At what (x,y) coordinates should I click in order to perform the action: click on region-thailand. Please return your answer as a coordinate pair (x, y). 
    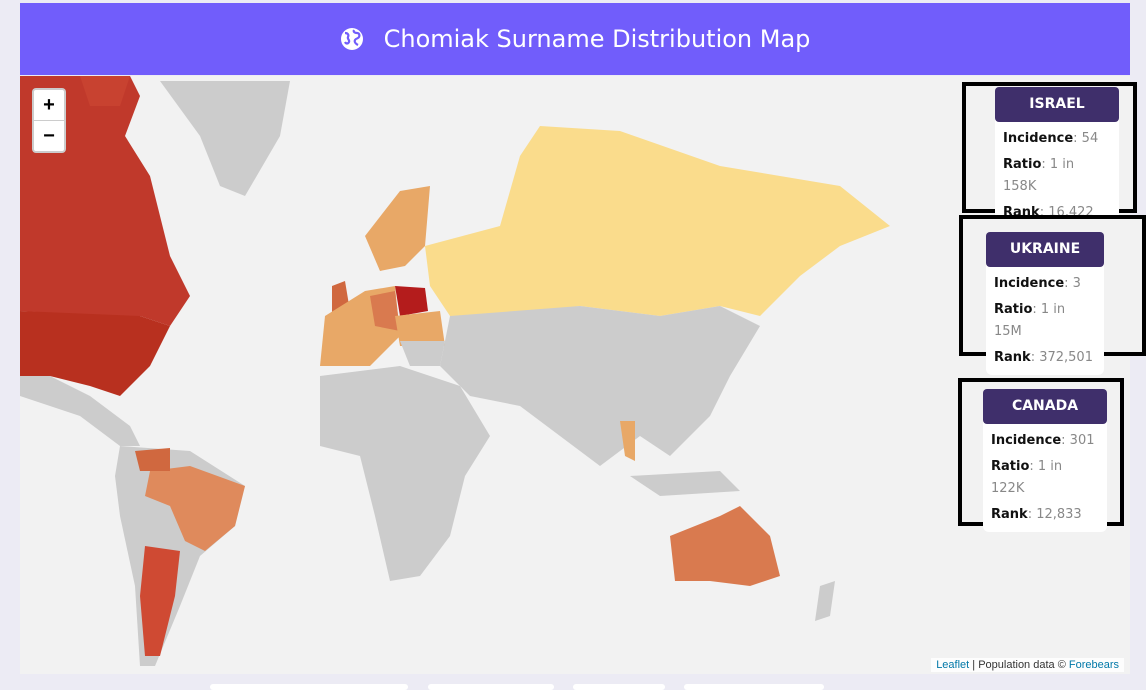
    Looking at the image, I should click on (627, 441).